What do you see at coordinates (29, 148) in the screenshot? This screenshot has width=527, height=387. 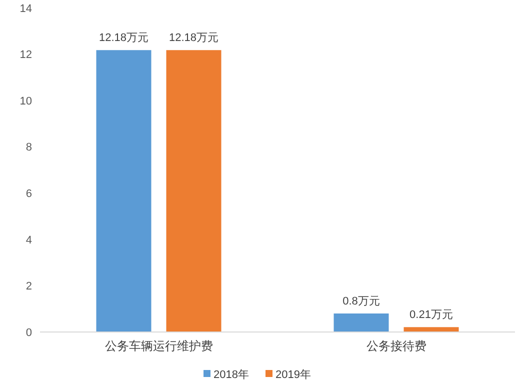 I see `y-tick-label: 8` at bounding box center [29, 148].